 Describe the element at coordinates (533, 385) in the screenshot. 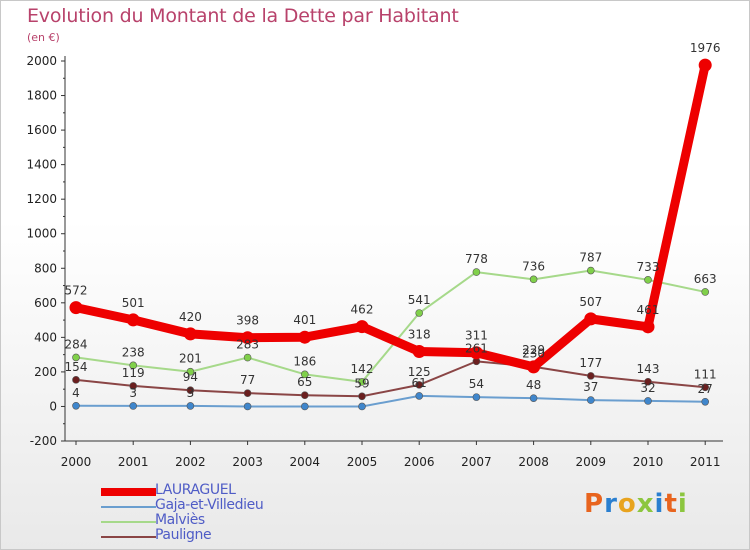

I see `data-label: 48` at that location.